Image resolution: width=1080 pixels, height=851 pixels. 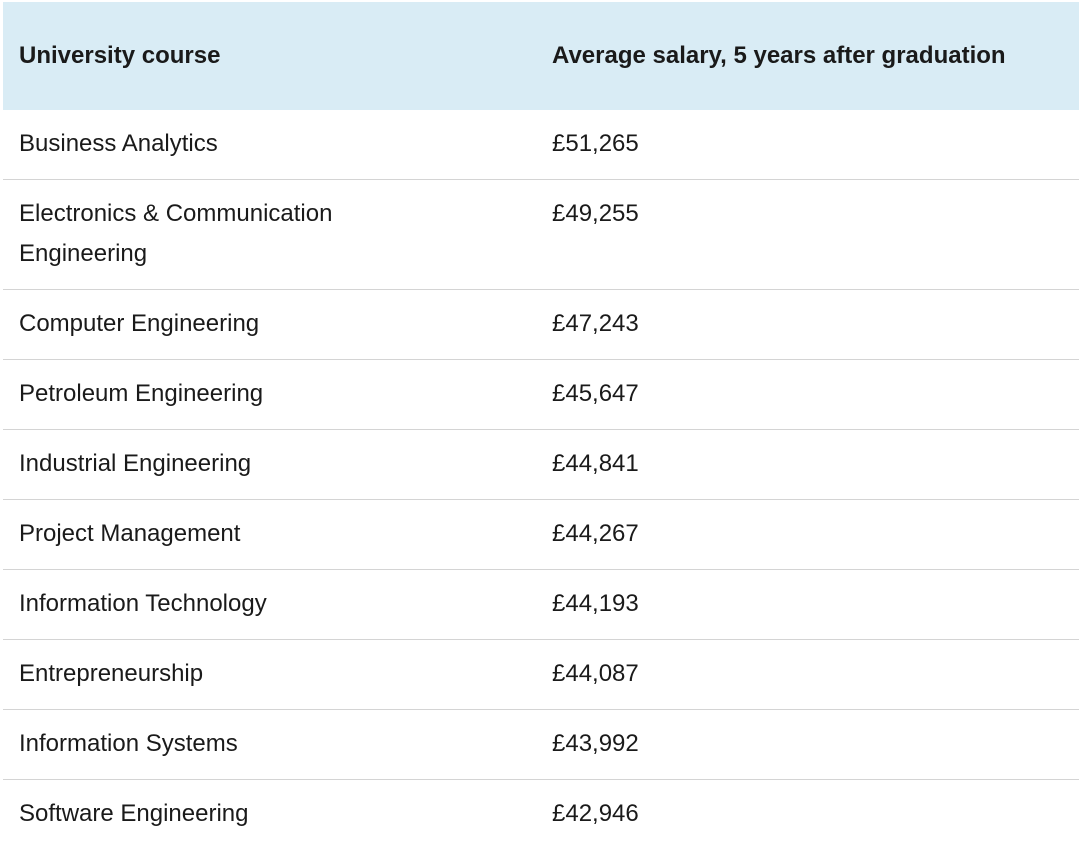 I want to click on table-row: Information Technology £44,193, so click(x=541, y=604).